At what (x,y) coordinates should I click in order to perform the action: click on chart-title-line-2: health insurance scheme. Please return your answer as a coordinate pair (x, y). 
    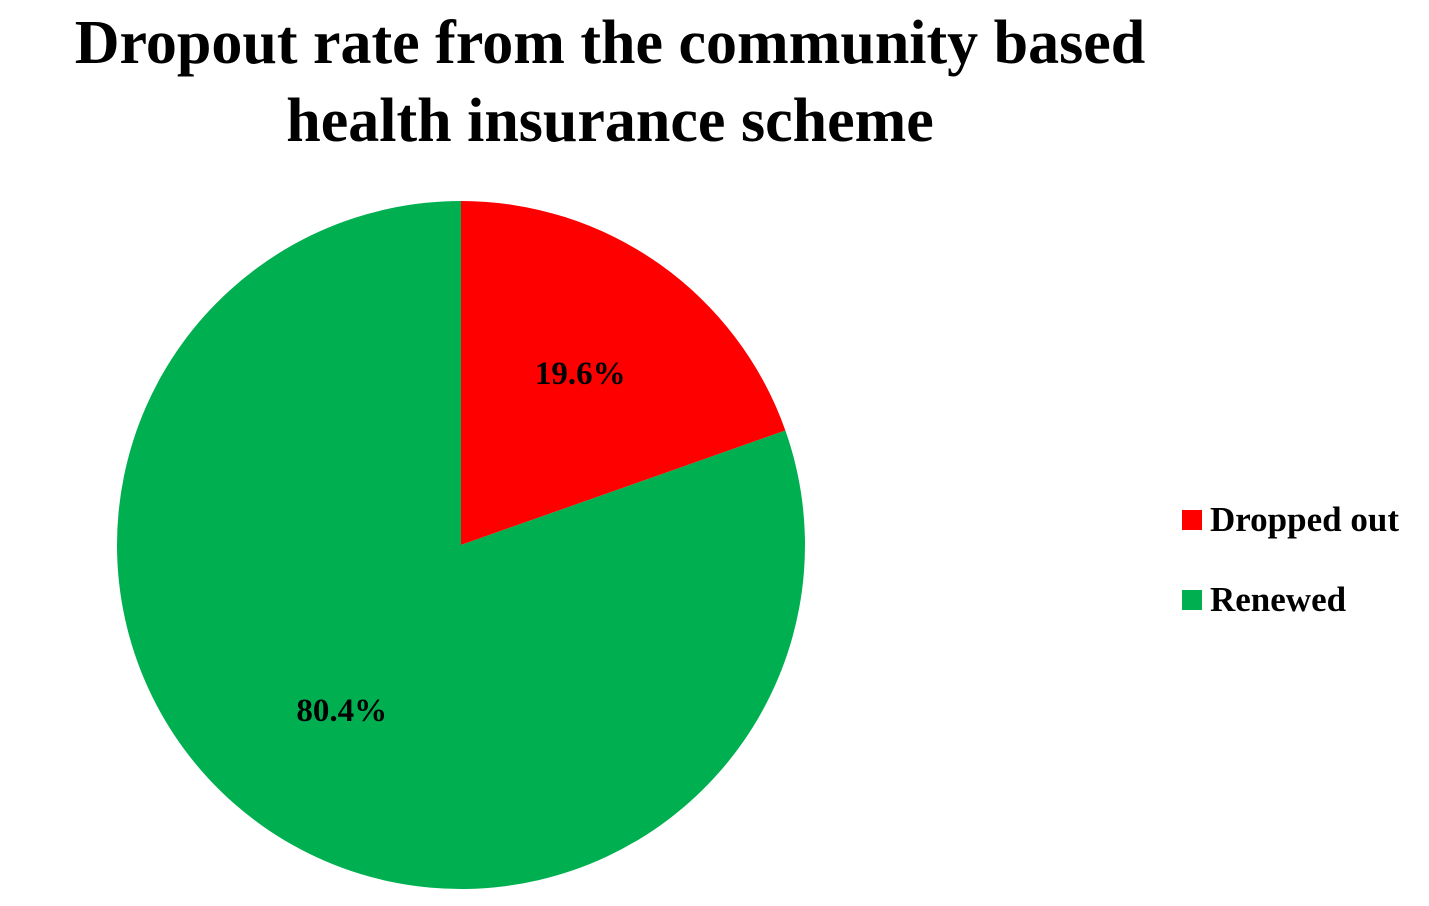
    Looking at the image, I should click on (610, 121).